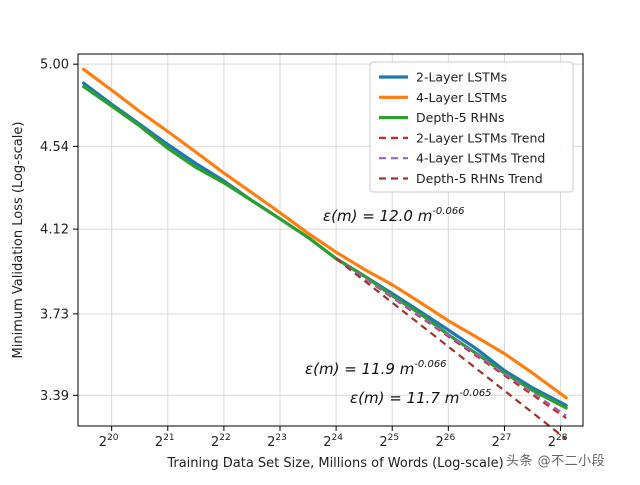  I want to click on x-tick-exponent: 27, so click(505, 438).